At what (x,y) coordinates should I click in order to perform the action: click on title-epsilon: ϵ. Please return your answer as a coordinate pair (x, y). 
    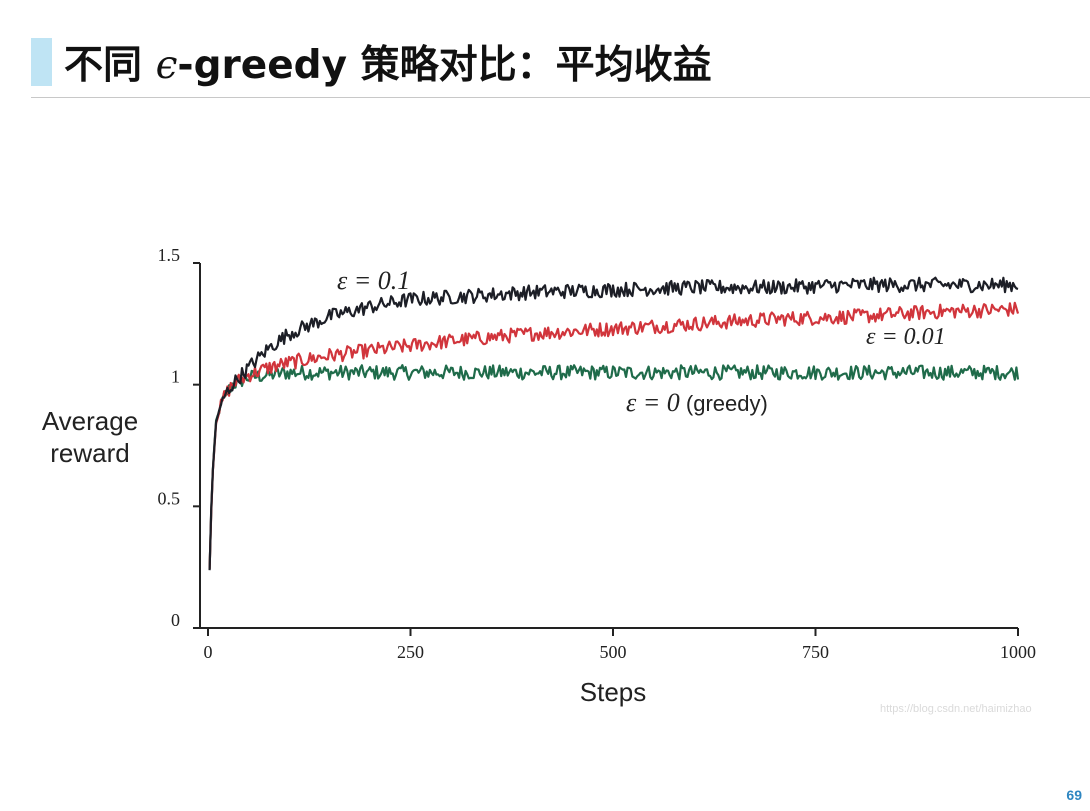
    Looking at the image, I should click on (166, 65).